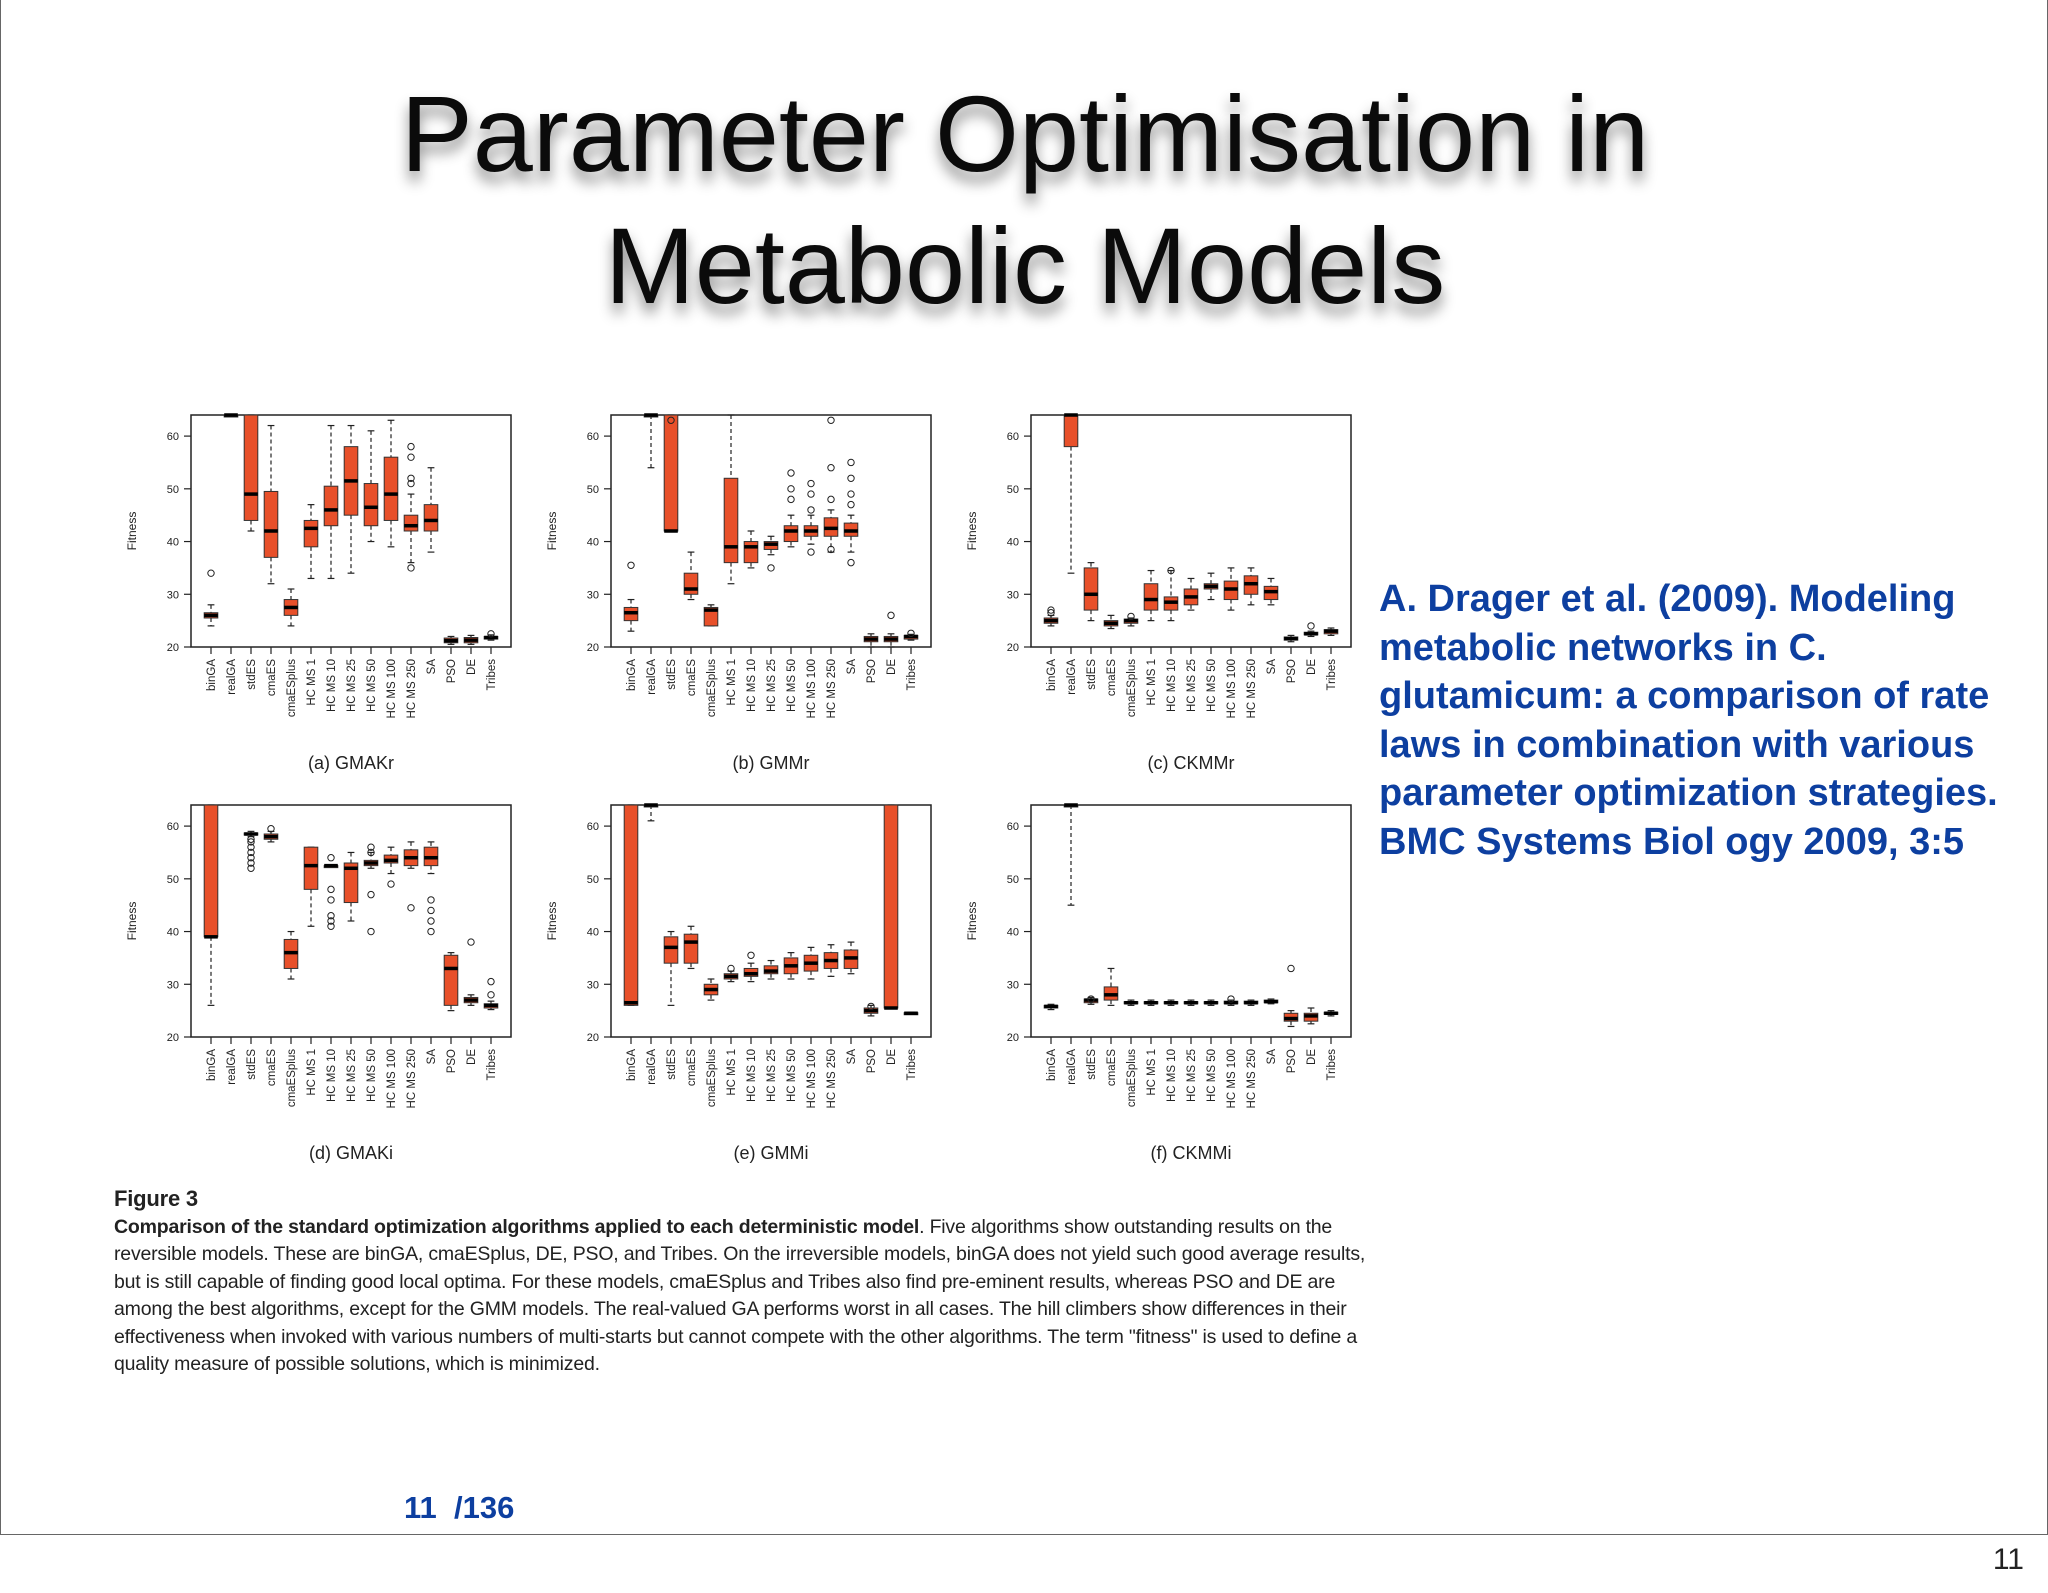 The width and height of the screenshot is (2048, 1593). What do you see at coordinates (451, 980) in the screenshot?
I see `box-pso` at bounding box center [451, 980].